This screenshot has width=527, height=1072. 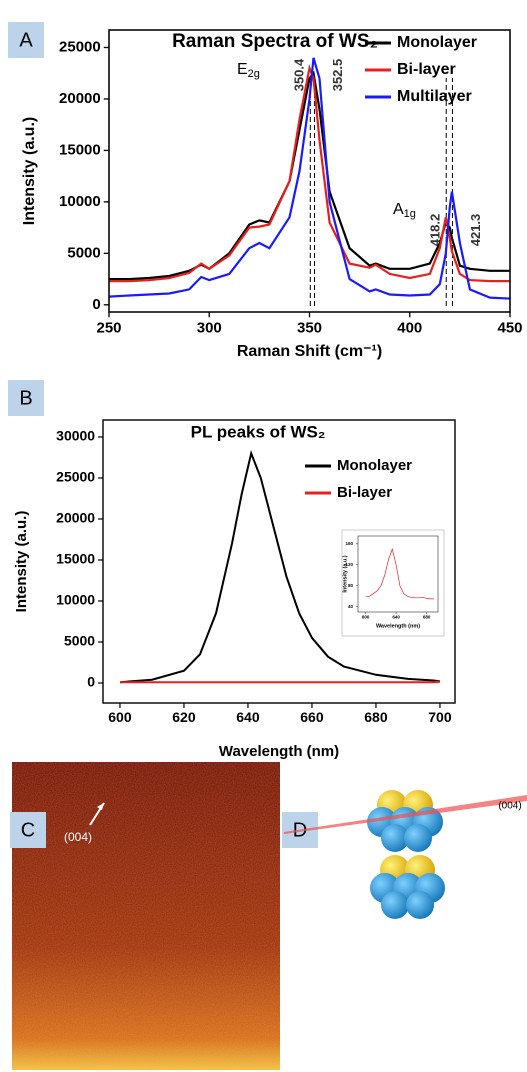 I want to click on y-tick-label: 30000, so click(x=75, y=436).